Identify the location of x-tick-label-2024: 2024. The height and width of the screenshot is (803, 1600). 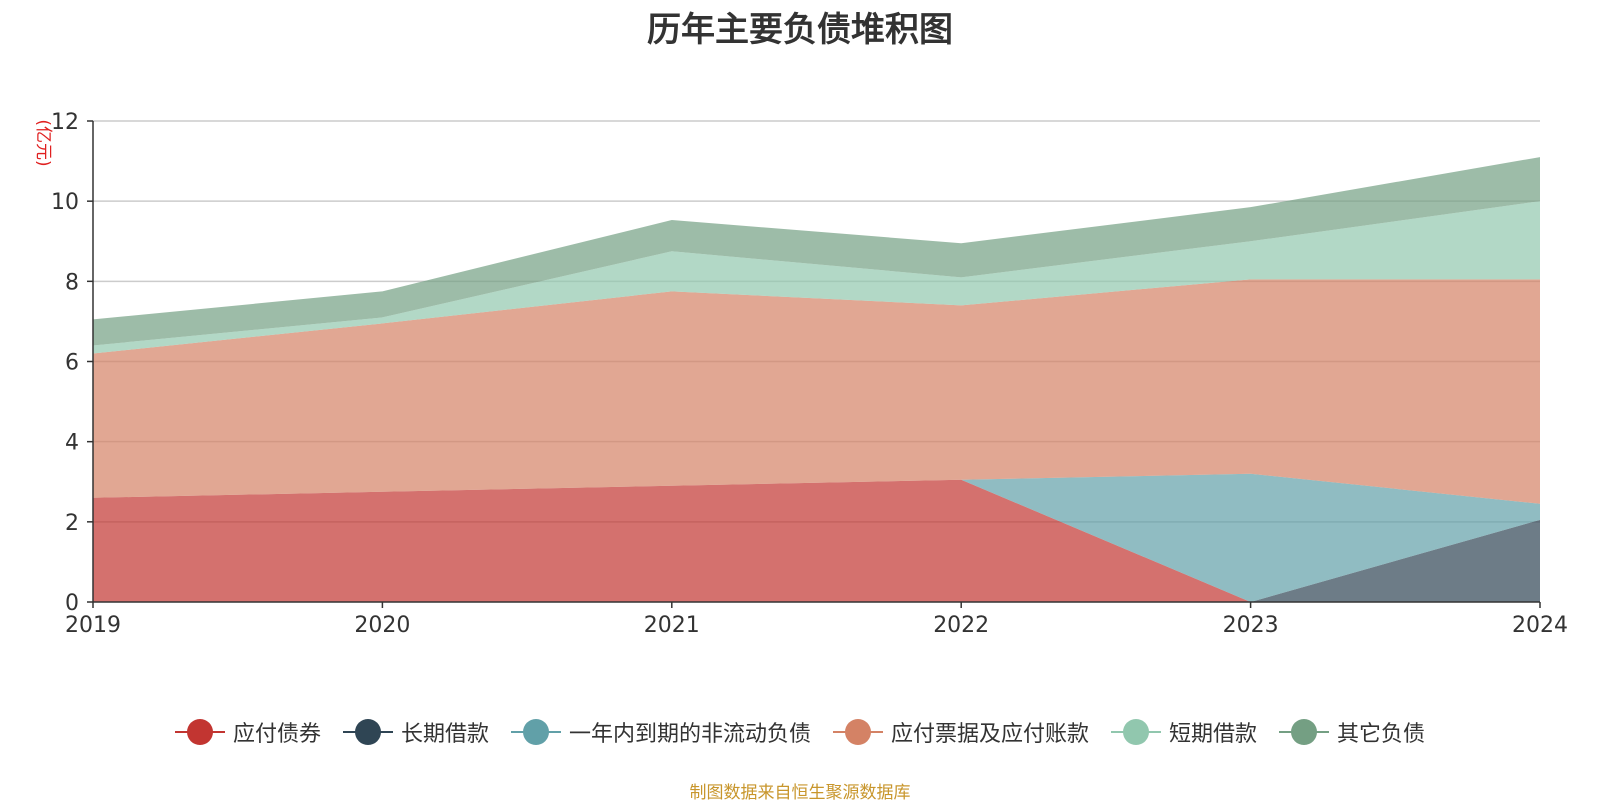
(1540, 625).